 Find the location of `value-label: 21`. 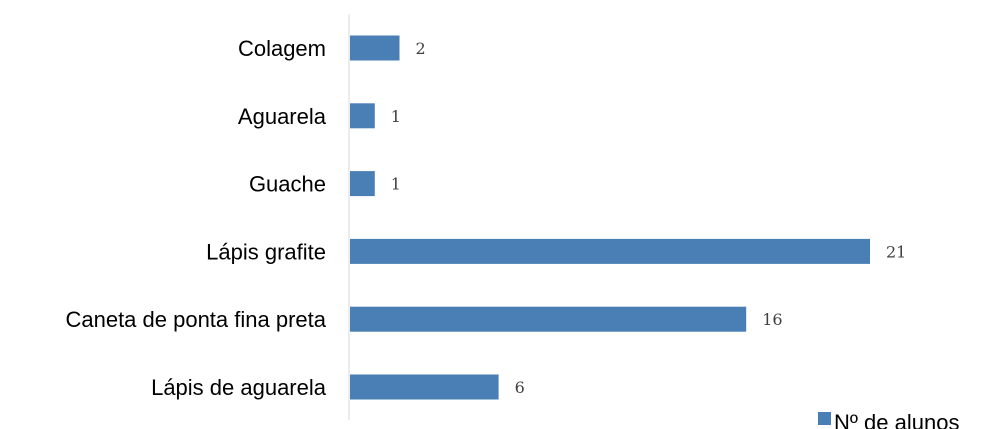

value-label: 21 is located at coordinates (896, 251).